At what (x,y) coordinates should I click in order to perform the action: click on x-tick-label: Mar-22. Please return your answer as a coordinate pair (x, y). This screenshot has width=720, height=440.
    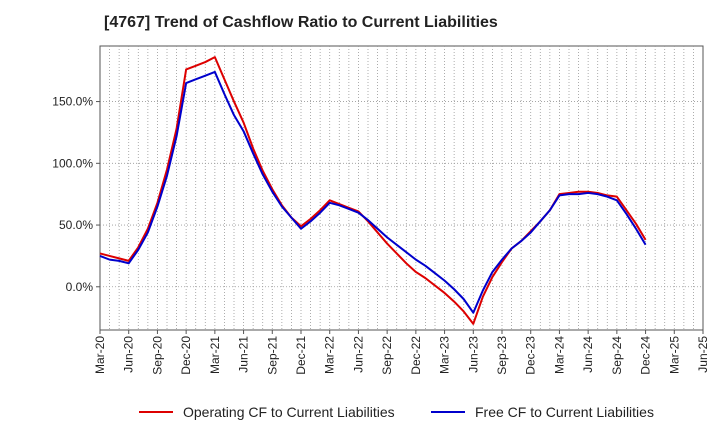
    Looking at the image, I should click on (330, 355).